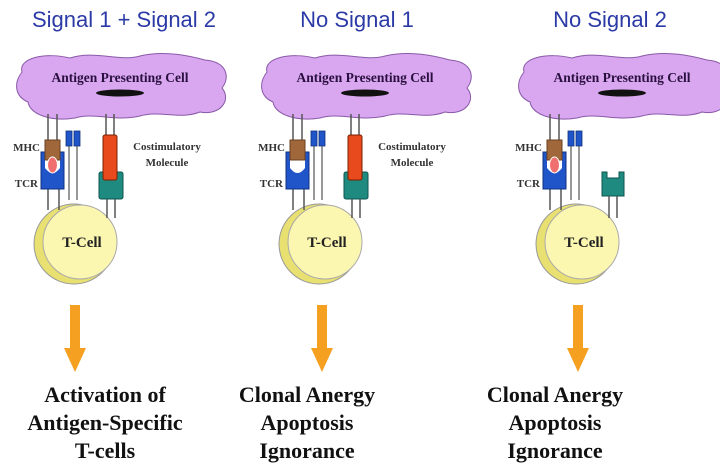  Describe the element at coordinates (105, 450) in the screenshot. I see `outcome-text: T-cells` at that location.